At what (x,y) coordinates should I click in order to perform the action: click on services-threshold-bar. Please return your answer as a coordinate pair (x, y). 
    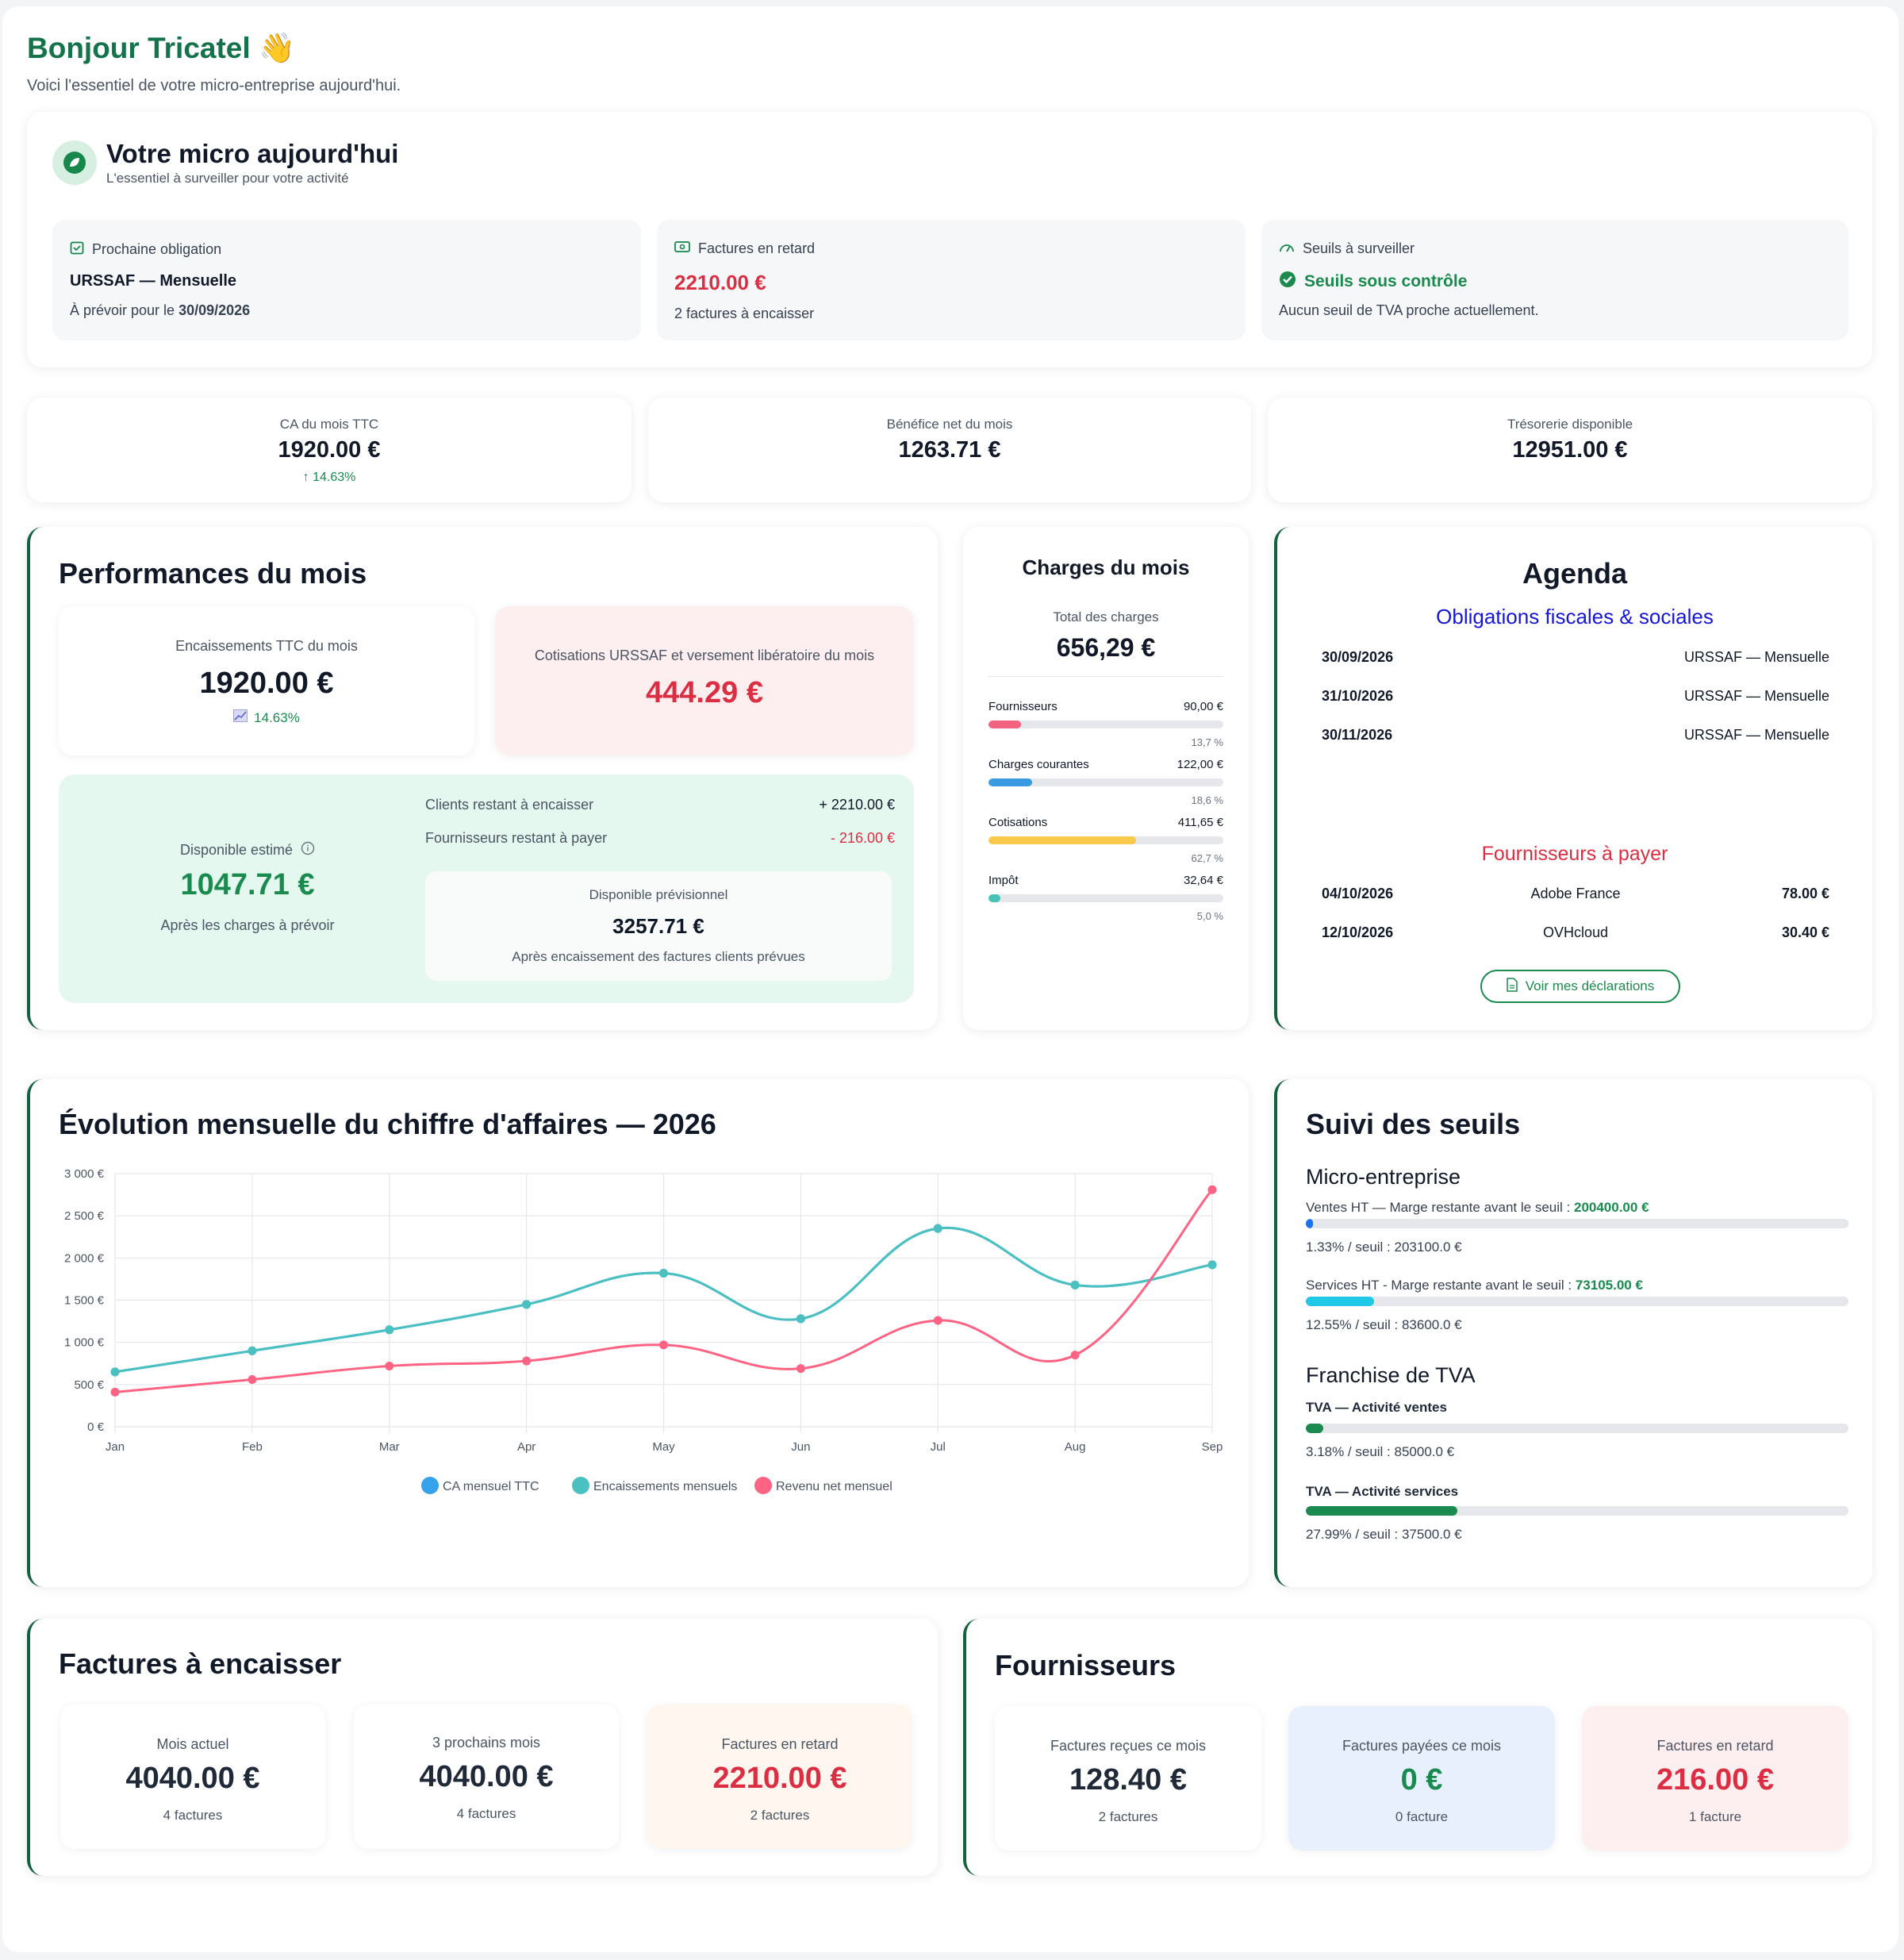
    Looking at the image, I should click on (1577, 1301).